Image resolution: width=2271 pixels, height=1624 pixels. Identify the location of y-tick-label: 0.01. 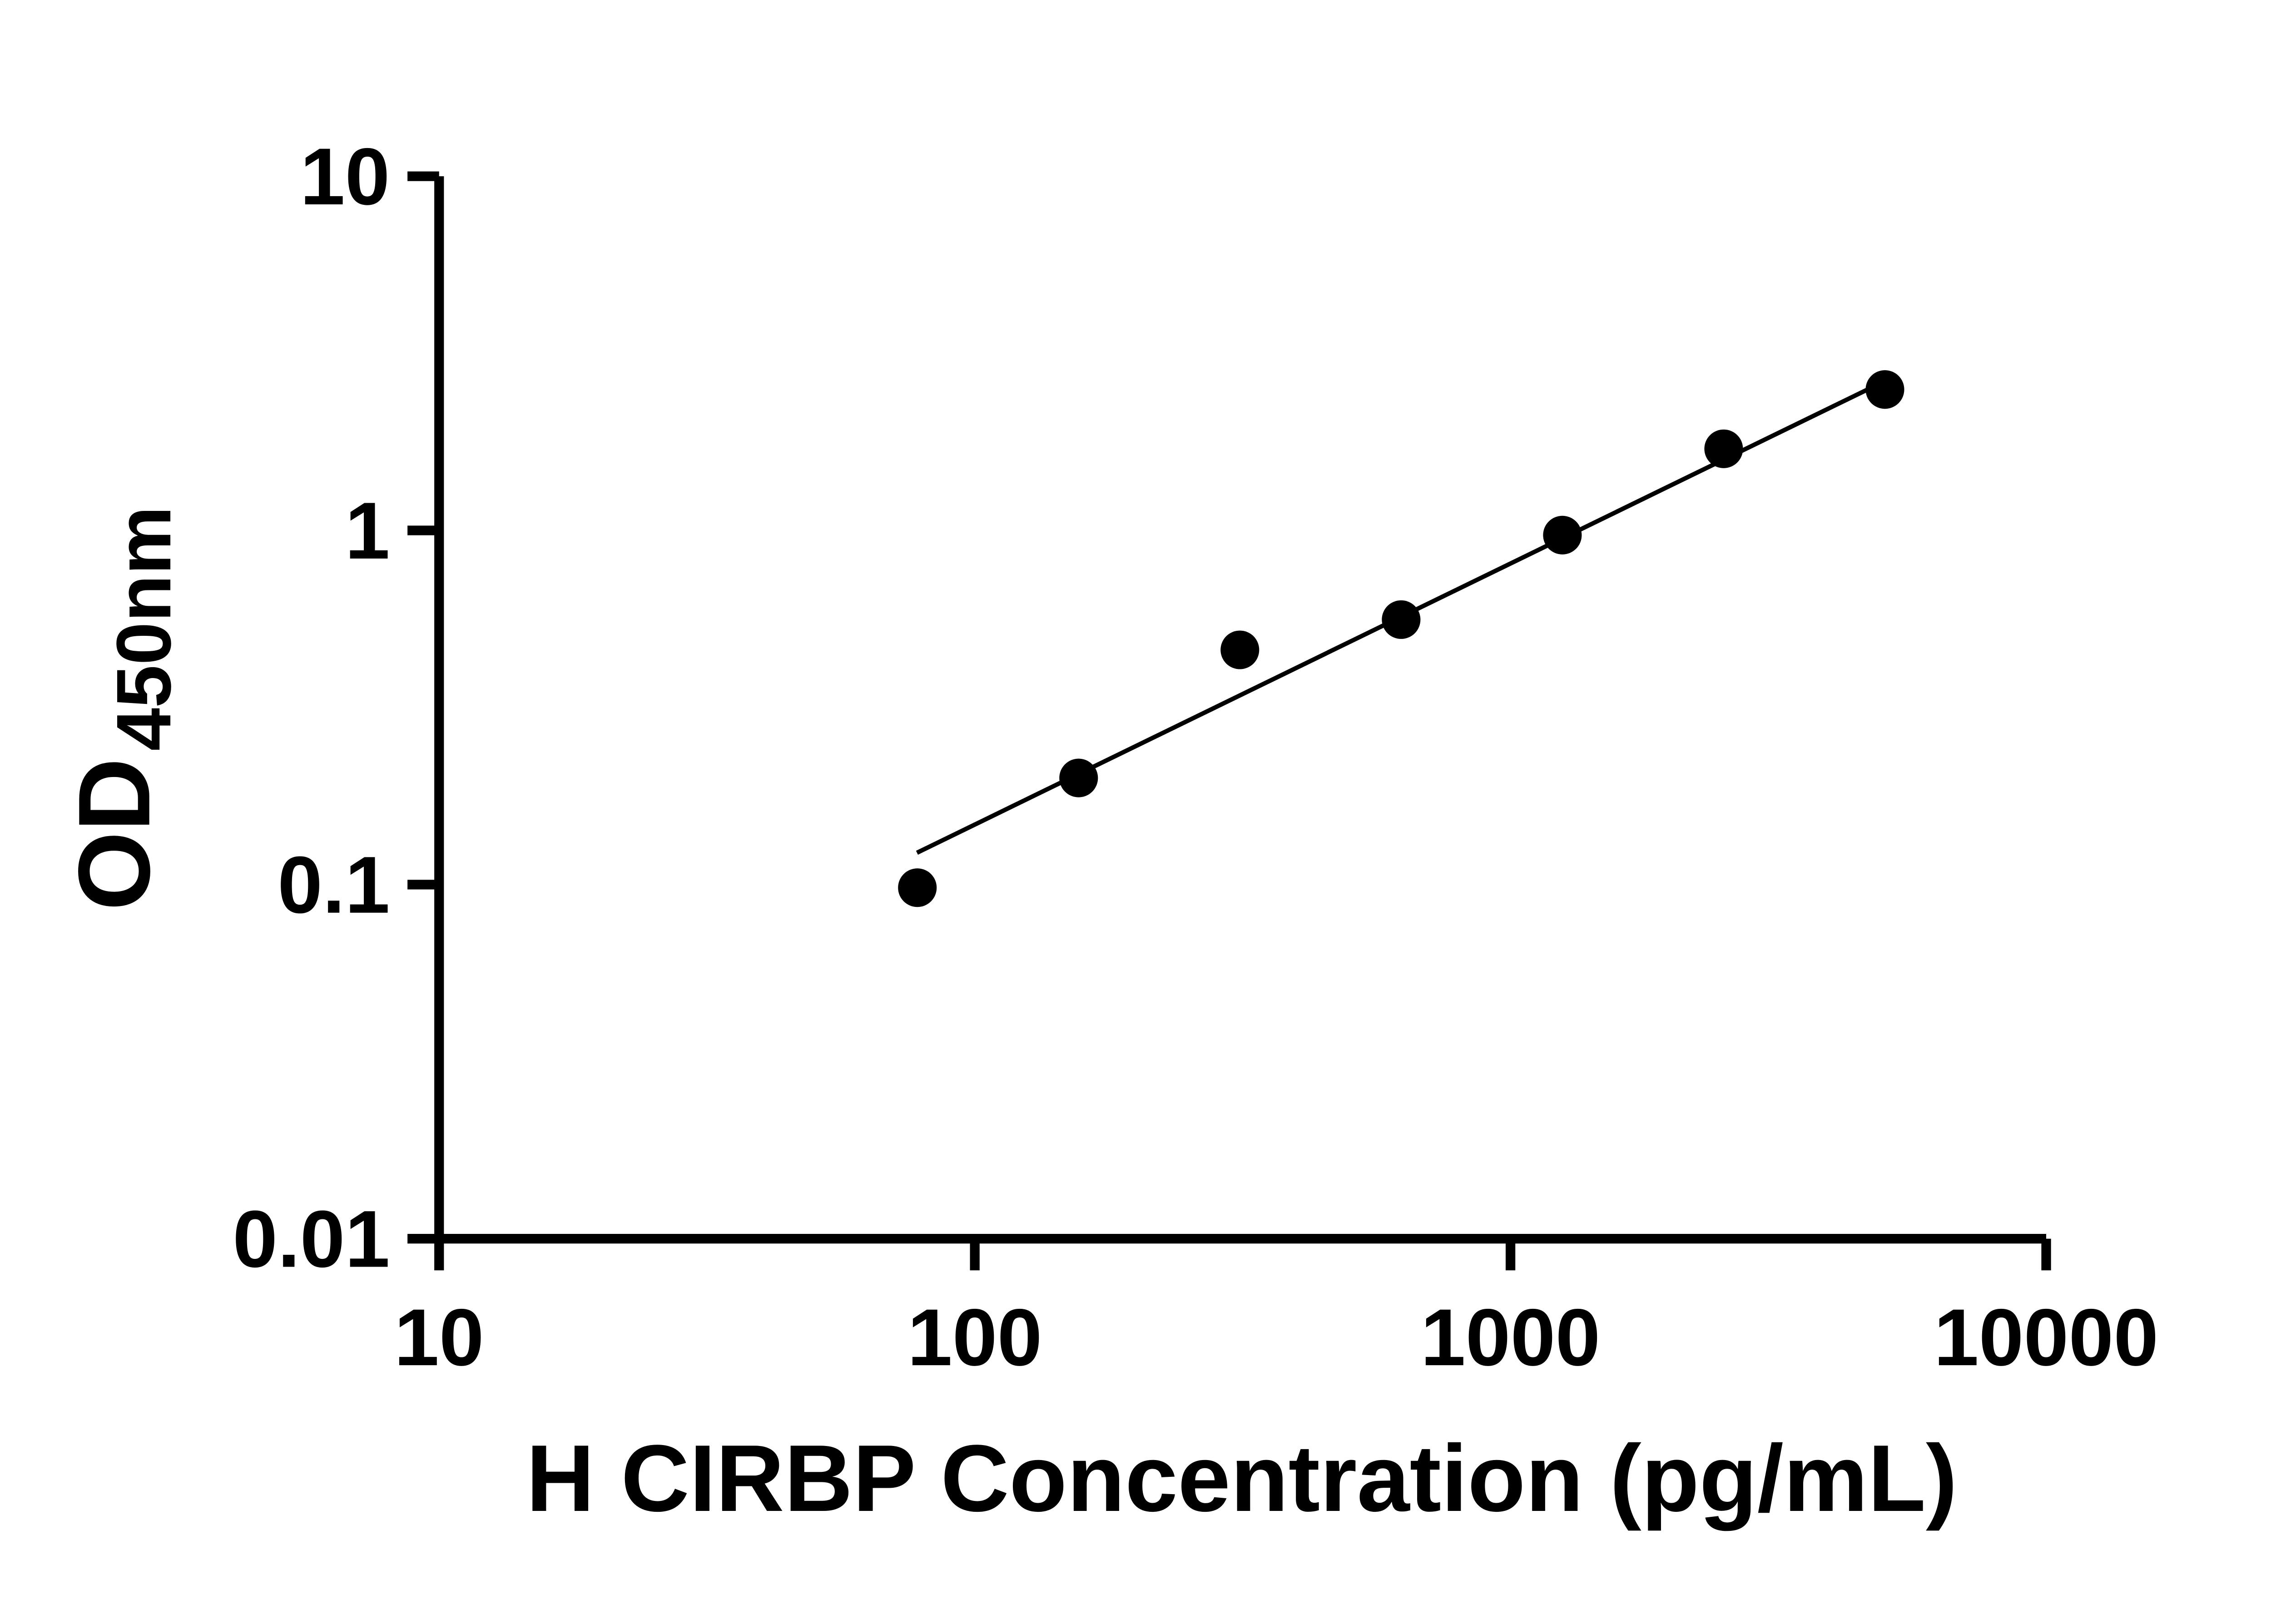
(311, 1239).